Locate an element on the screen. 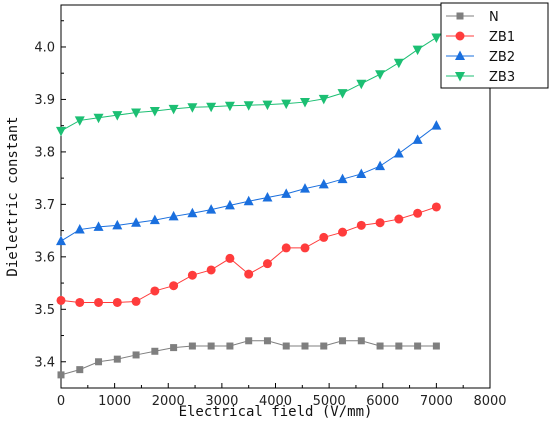 Image resolution: width=550 pixels, height=425 pixels. legend-item-zb2: ZB2 is located at coordinates (480, 57).